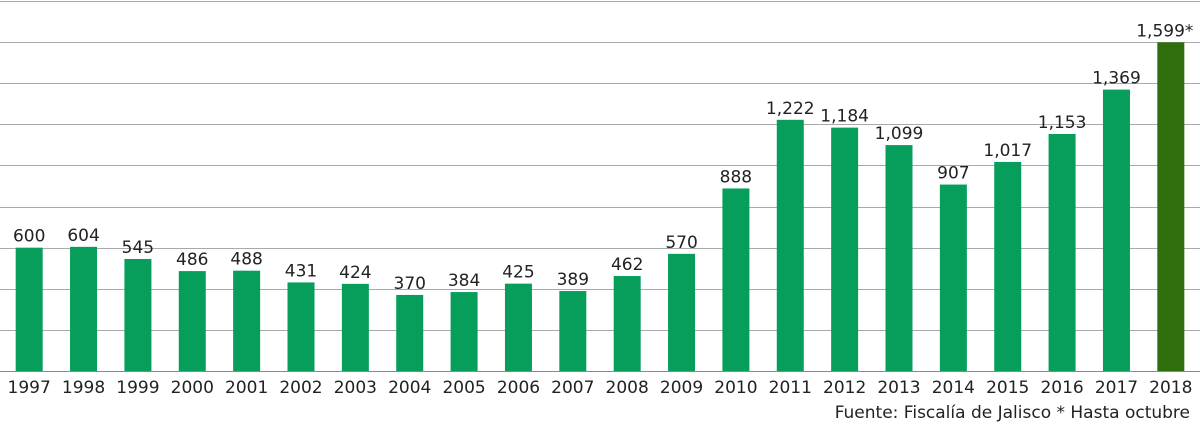 This screenshot has height=428, width=1200. Describe the element at coordinates (355, 273) in the screenshot. I see `data-label-2003: 424` at that location.